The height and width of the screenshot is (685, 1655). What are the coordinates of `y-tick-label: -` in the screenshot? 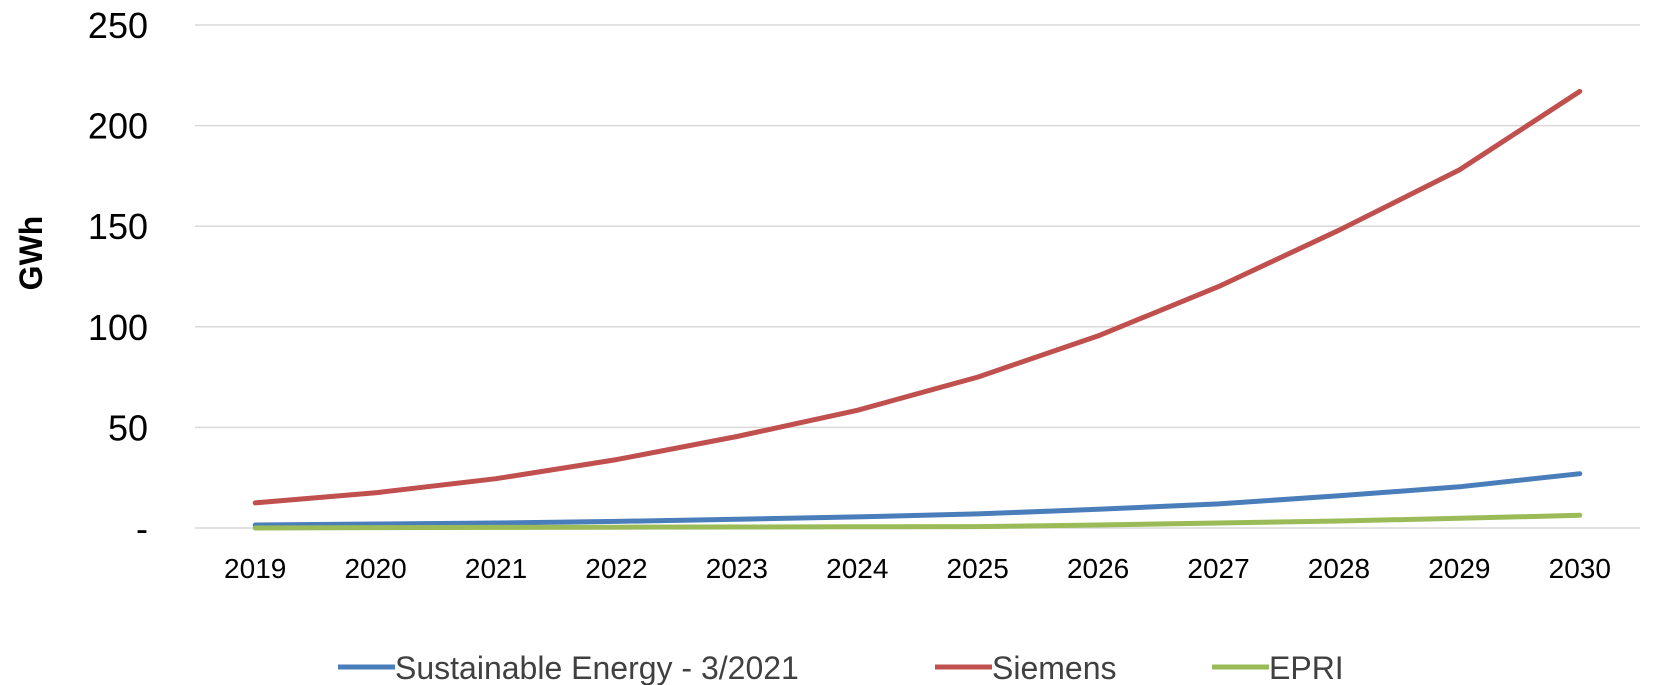 It's located at (142, 528).